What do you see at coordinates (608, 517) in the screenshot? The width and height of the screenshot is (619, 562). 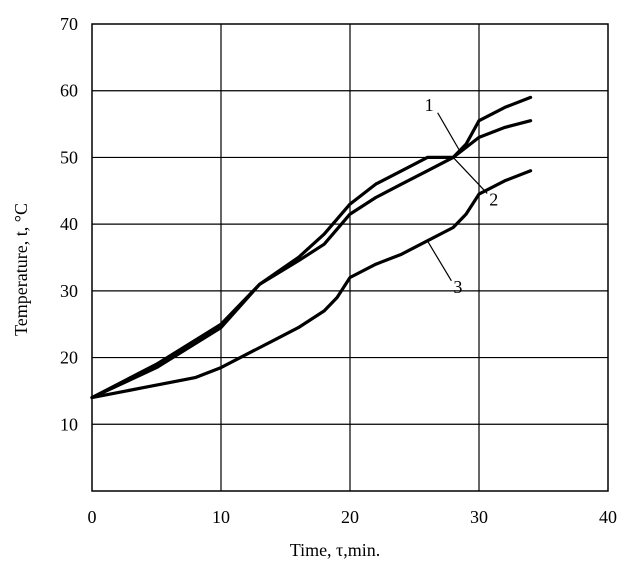 I see `x-tick-label: 40` at bounding box center [608, 517].